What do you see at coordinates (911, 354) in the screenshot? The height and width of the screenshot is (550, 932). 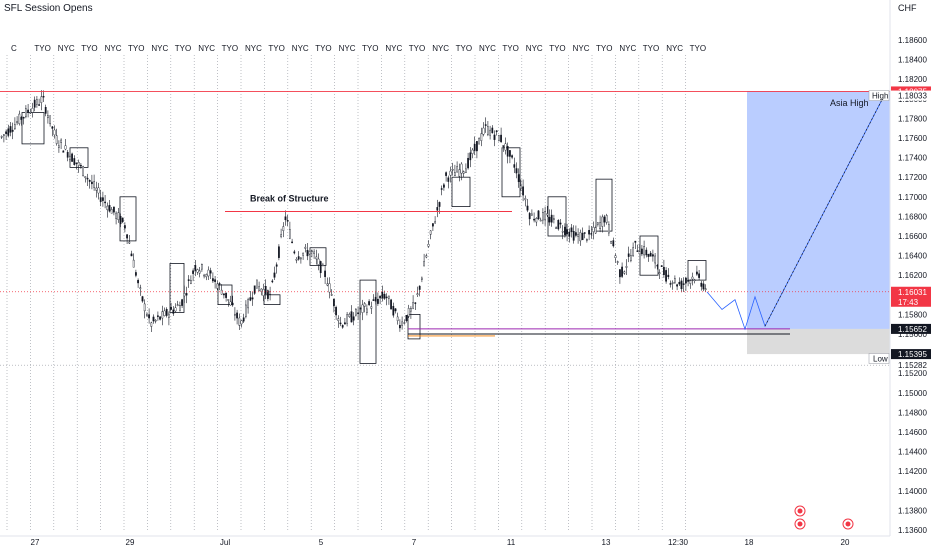 I see `low-level-badge-bg` at bounding box center [911, 354].